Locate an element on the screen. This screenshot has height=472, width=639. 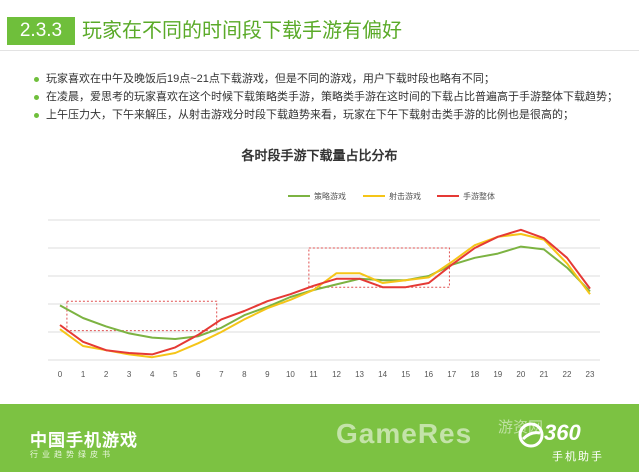
x-tick-label: 4 is located at coordinates (152, 374).